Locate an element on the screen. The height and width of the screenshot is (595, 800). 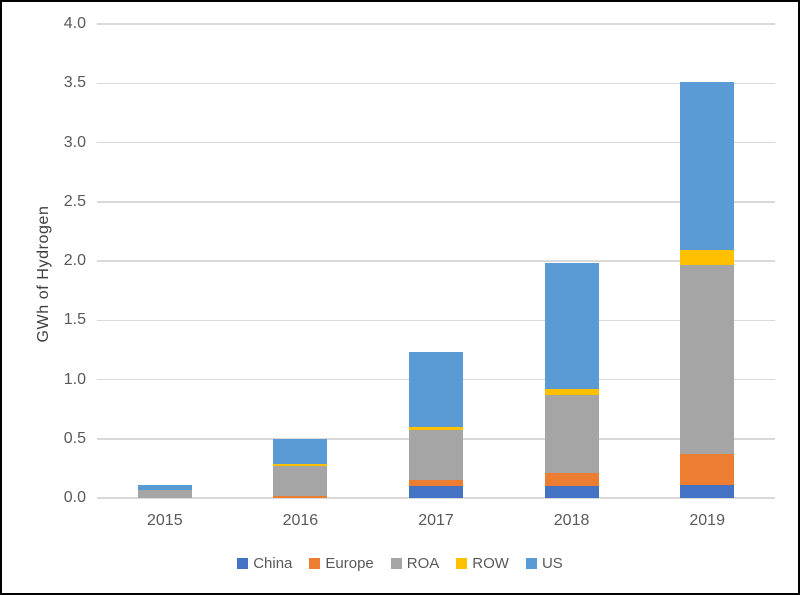
legend-swatch-us is located at coordinates (531, 563).